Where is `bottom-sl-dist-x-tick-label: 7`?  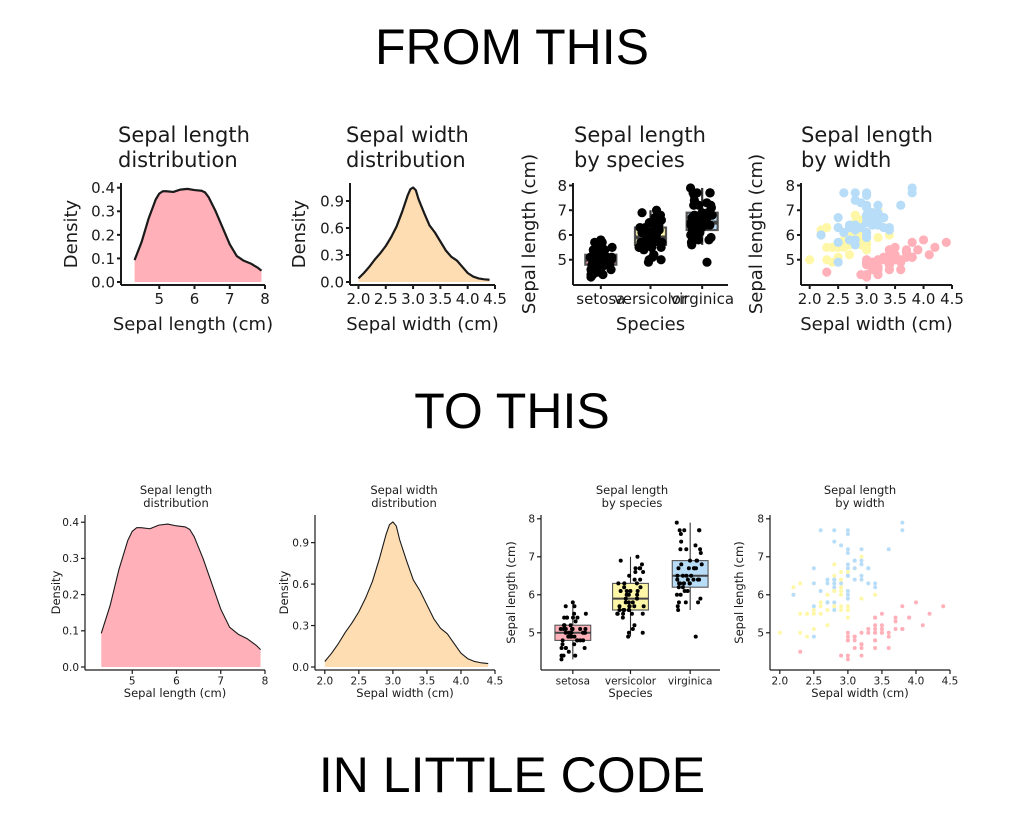
bottom-sl-dist-x-tick-label: 7 is located at coordinates (220, 682).